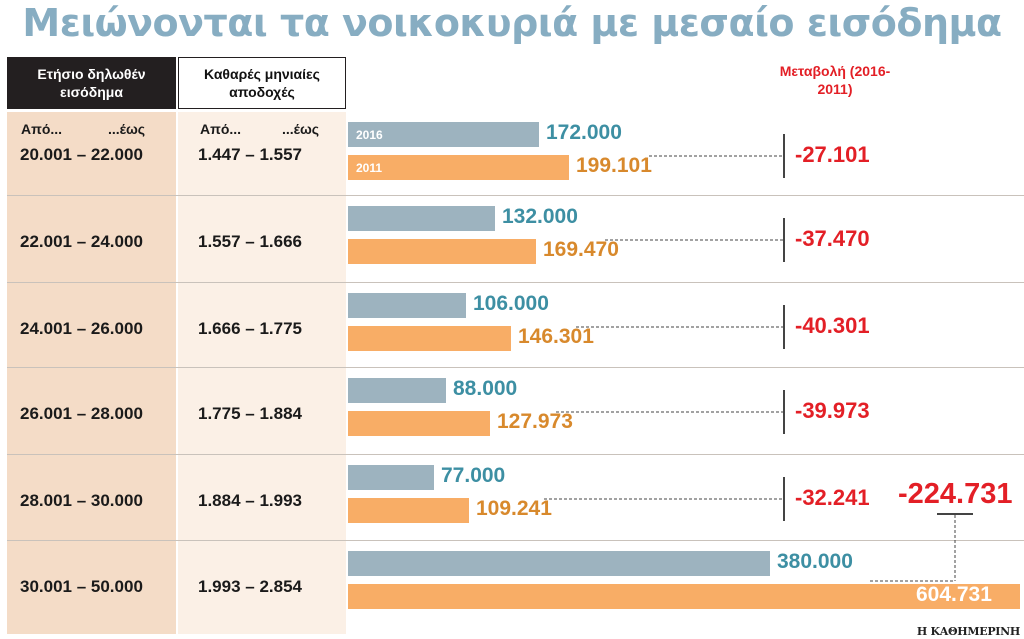 This screenshot has height=639, width=1024. Describe the element at coordinates (514, 508) in the screenshot. I see `value-2011: 109.241` at that location.